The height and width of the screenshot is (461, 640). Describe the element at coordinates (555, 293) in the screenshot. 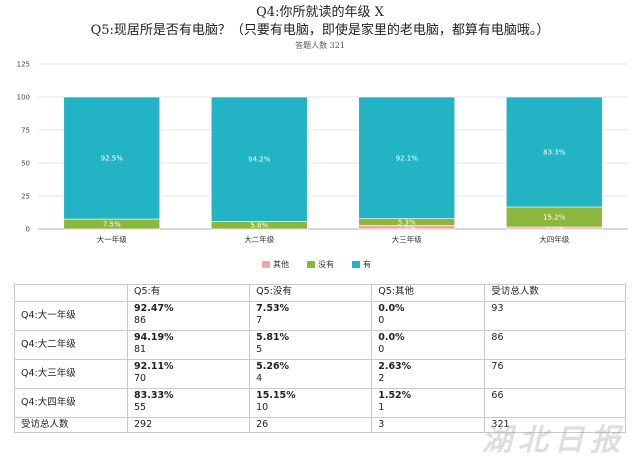

I see `table-header-cell: 受访总人数` at that location.